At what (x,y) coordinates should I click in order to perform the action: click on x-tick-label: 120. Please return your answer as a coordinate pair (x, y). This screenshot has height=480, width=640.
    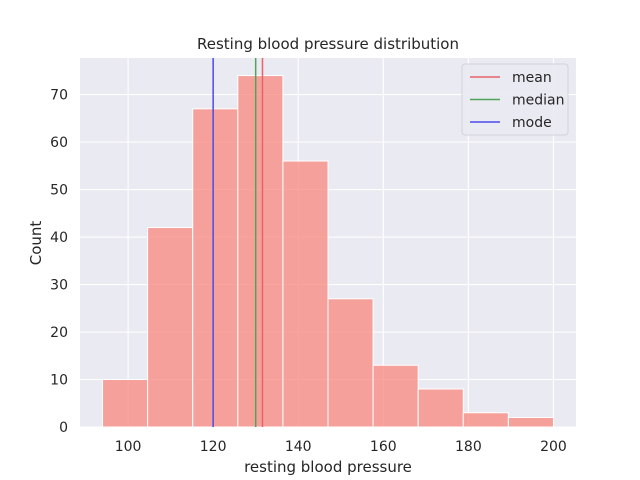
    Looking at the image, I should click on (213, 447).